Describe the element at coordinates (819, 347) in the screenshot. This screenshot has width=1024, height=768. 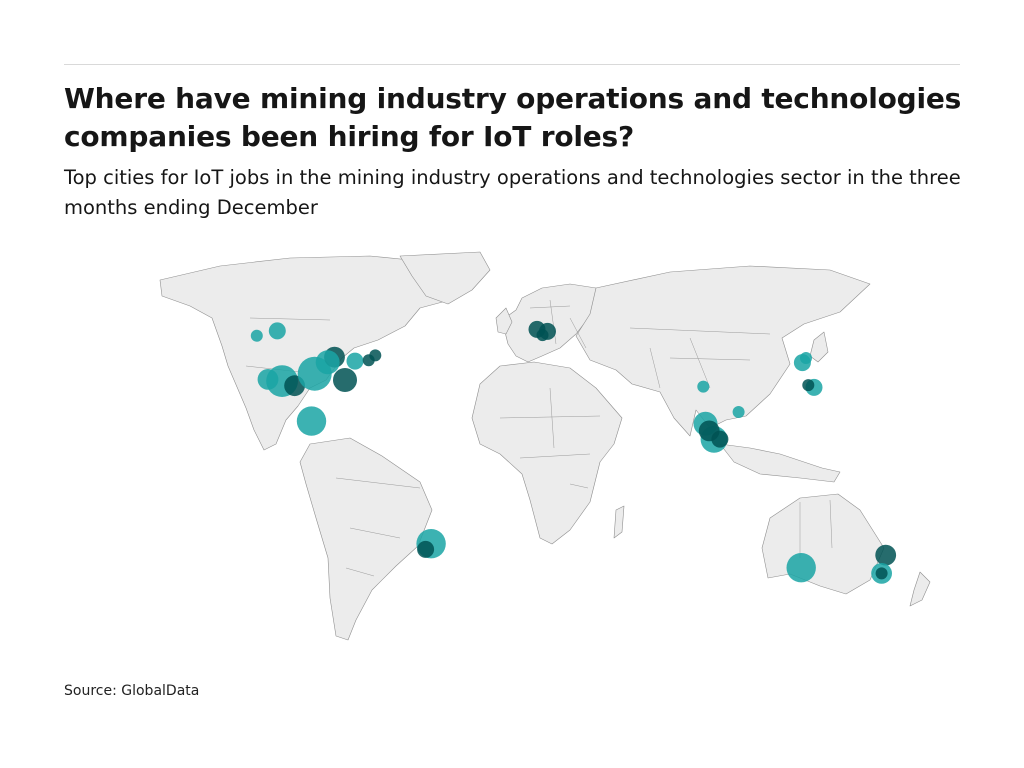
I see `land-japan` at that location.